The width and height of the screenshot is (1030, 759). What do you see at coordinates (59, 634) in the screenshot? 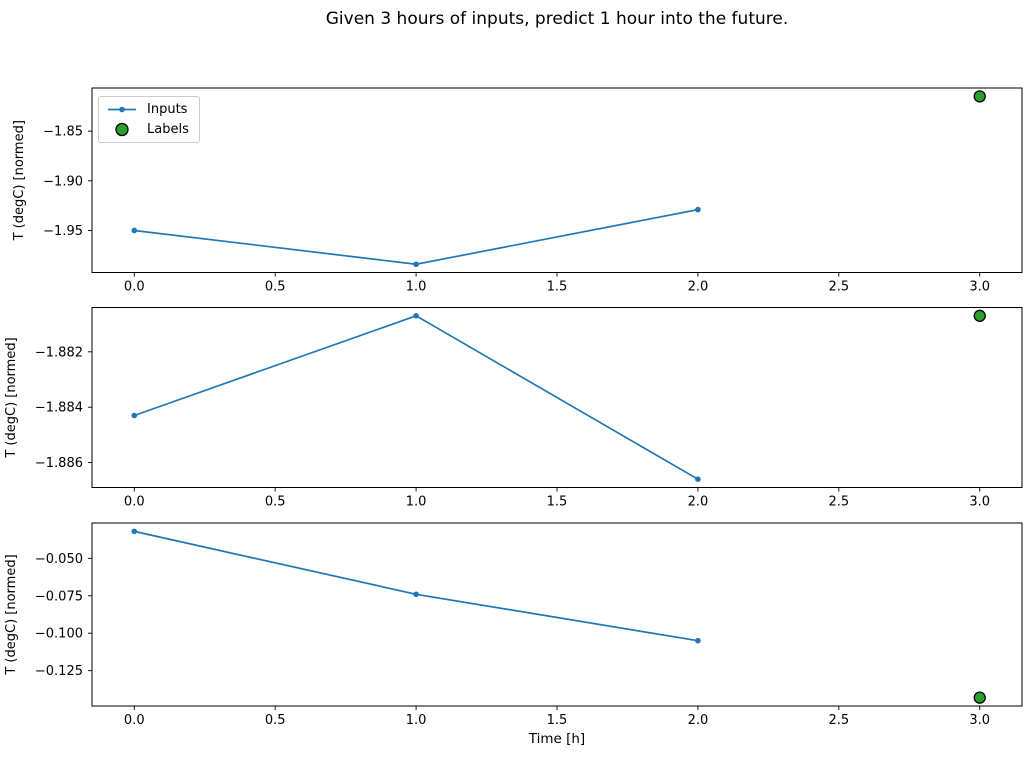
I see `y-tick-label: −0.100` at bounding box center [59, 634].